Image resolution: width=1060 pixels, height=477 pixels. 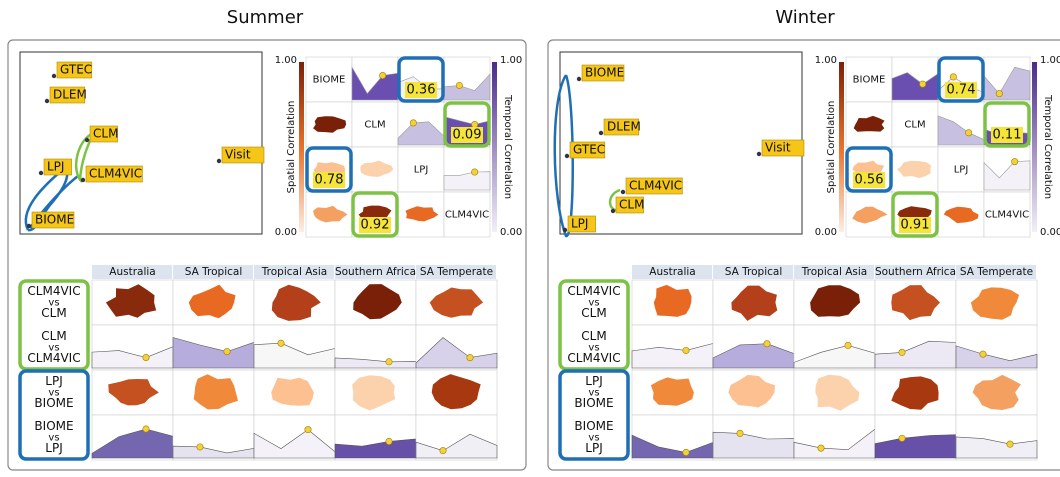 I want to click on region-header: Australia, so click(x=672, y=272).